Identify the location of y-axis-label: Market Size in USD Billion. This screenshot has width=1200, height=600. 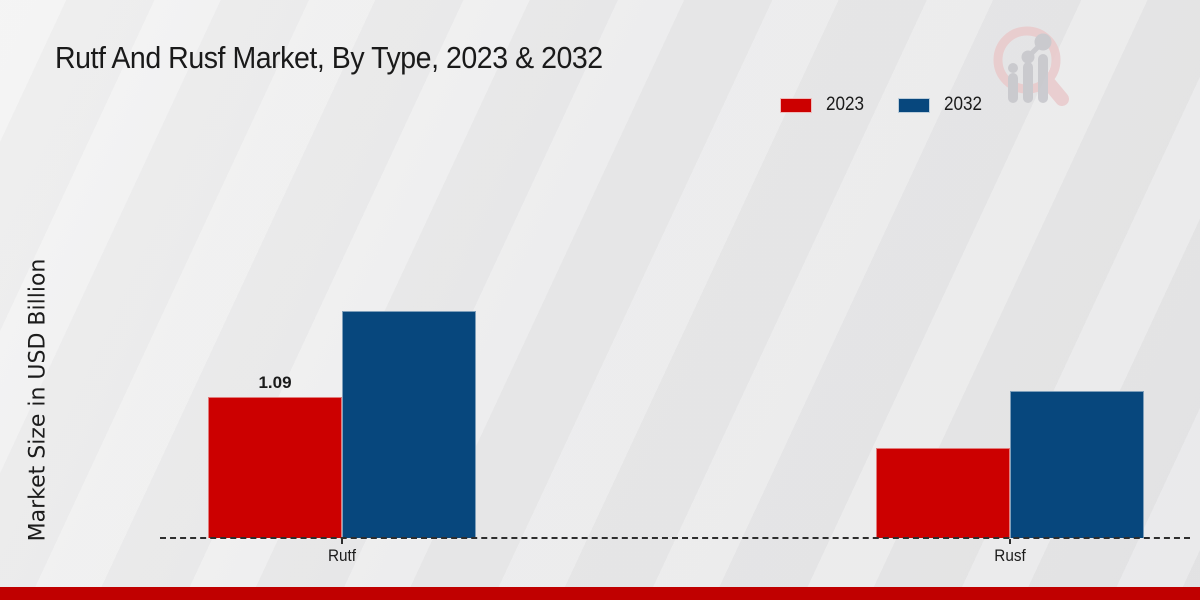
(38, 400).